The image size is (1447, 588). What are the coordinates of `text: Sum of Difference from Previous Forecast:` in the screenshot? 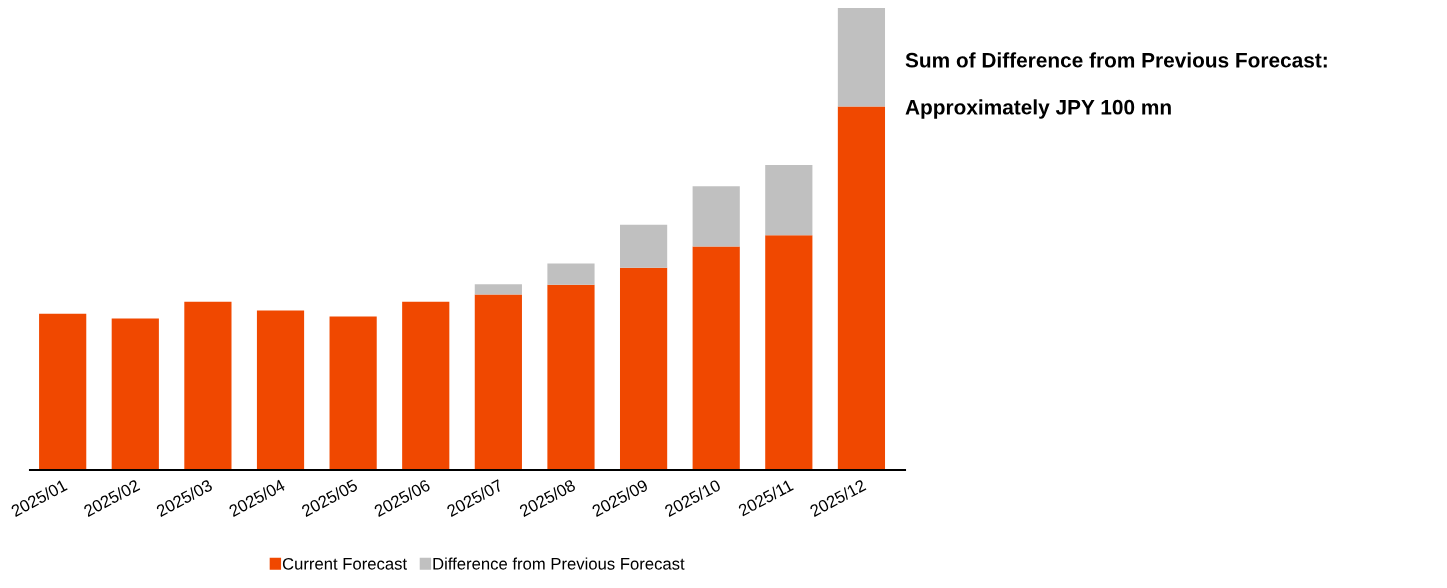 It's located at (1116, 60).